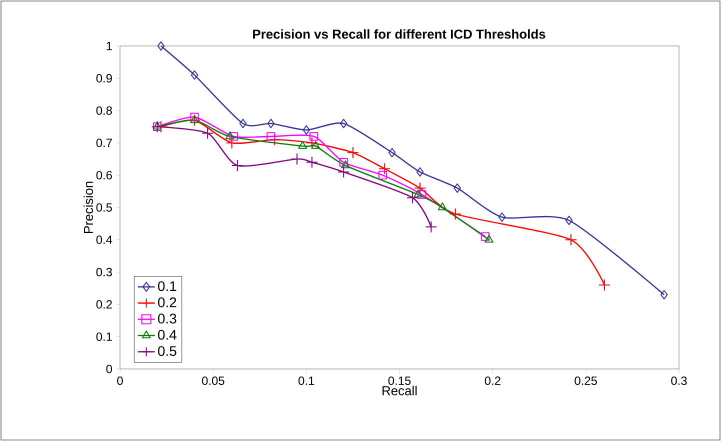  Describe the element at coordinates (104, 143) in the screenshot. I see `y-tick-label: 0.7` at that location.